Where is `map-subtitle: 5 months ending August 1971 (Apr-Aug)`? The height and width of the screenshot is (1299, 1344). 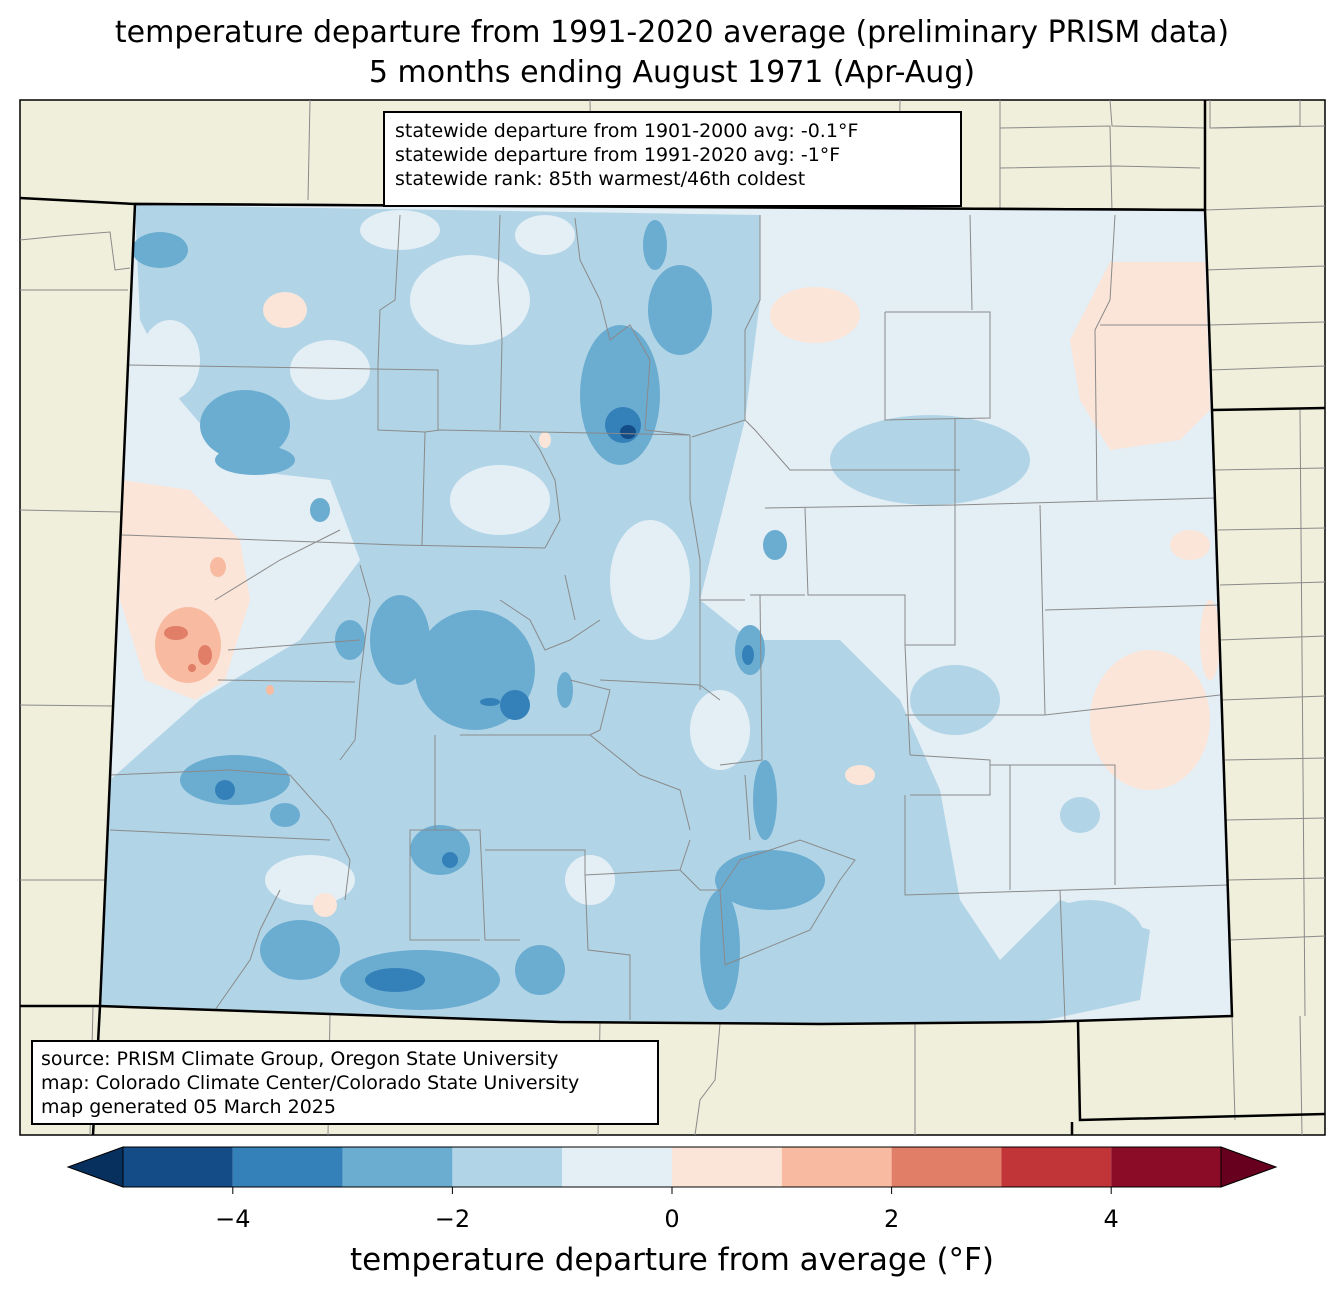
map-subtitle: 5 months ending August 1971 (Apr-Aug) is located at coordinates (672, 72).